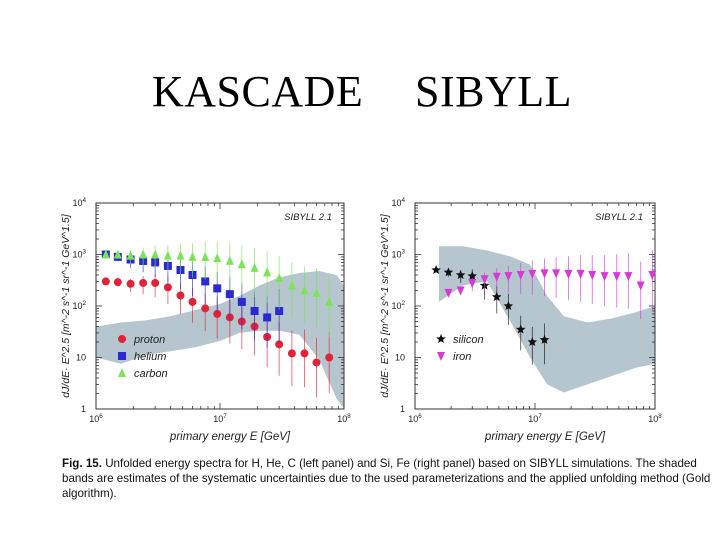  I want to click on panel-2-x-tick-label: 10⁸, so click(655, 418).